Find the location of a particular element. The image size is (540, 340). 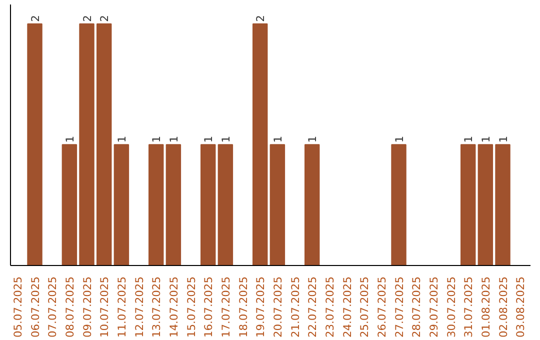

x-tick-label: 28.07.2025 is located at coordinates (417, 307).